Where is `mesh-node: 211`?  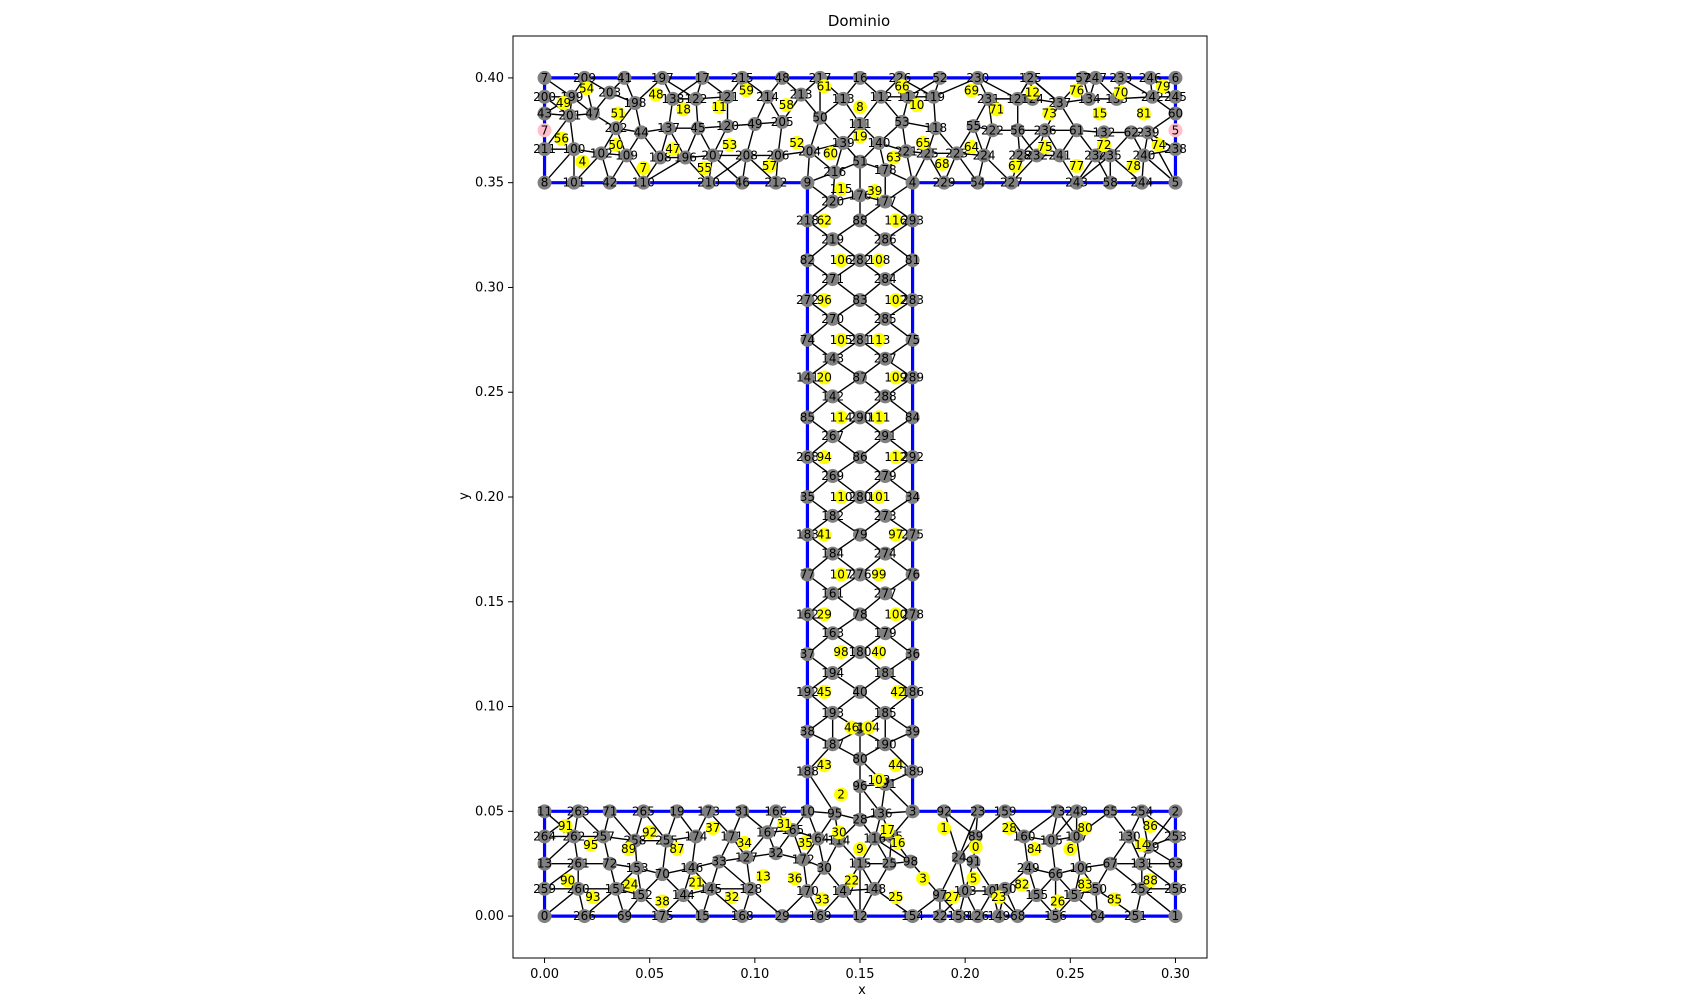
mesh-node: 211 is located at coordinates (544, 149).